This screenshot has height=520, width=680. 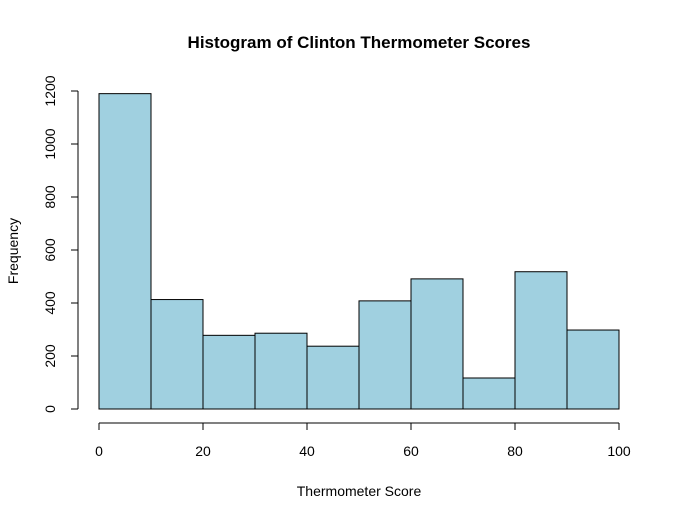 What do you see at coordinates (99, 451) in the screenshot?
I see `x-tick-label: 0` at bounding box center [99, 451].